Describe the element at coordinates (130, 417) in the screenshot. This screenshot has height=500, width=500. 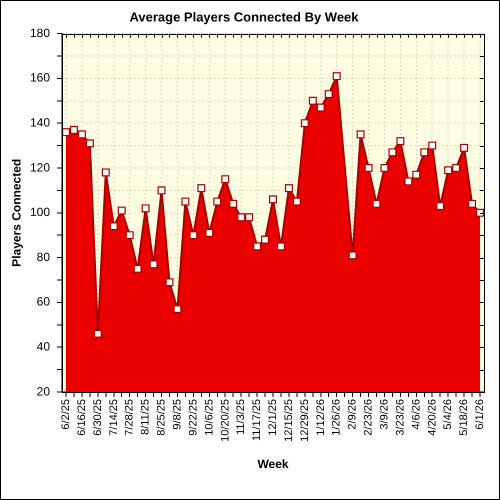
I see `x-tick-label: 7/28/25` at that location.